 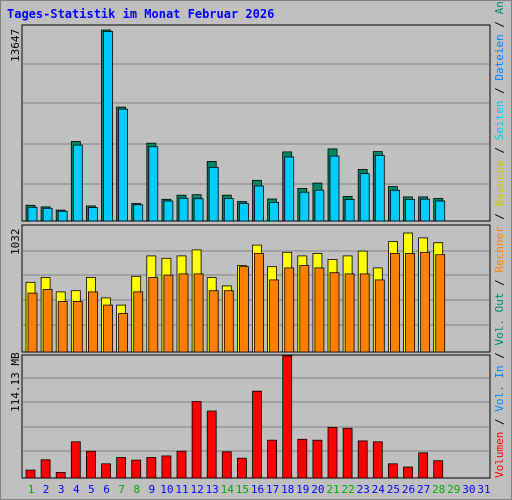 I want to click on legend-item-9: /, so click(x=499, y=150).